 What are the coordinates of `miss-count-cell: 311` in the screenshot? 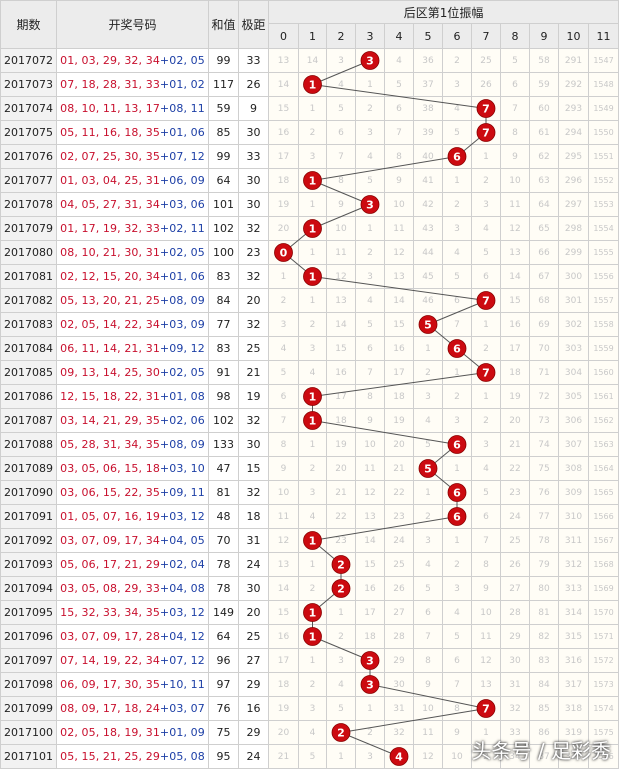 It's located at (573, 540).